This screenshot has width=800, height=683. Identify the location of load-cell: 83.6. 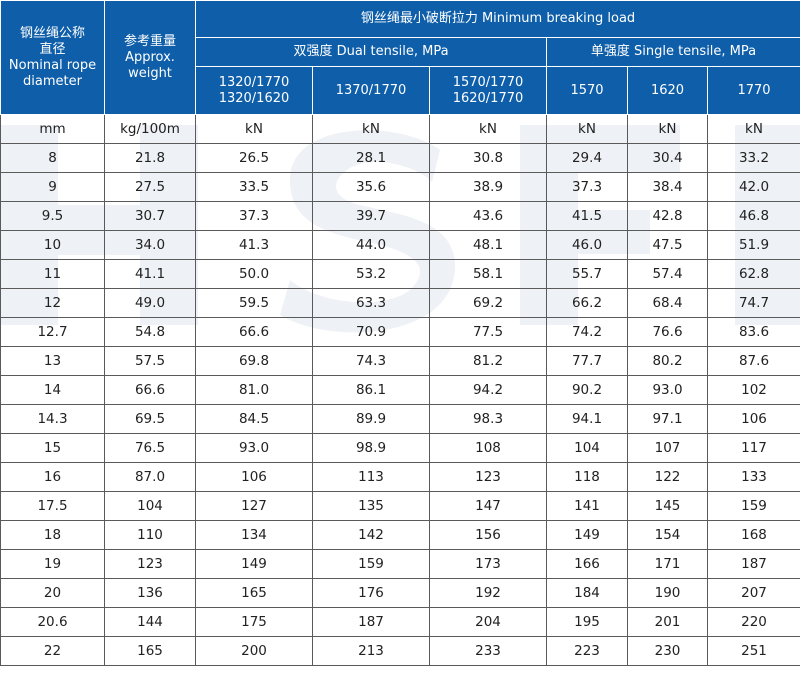
(753, 332).